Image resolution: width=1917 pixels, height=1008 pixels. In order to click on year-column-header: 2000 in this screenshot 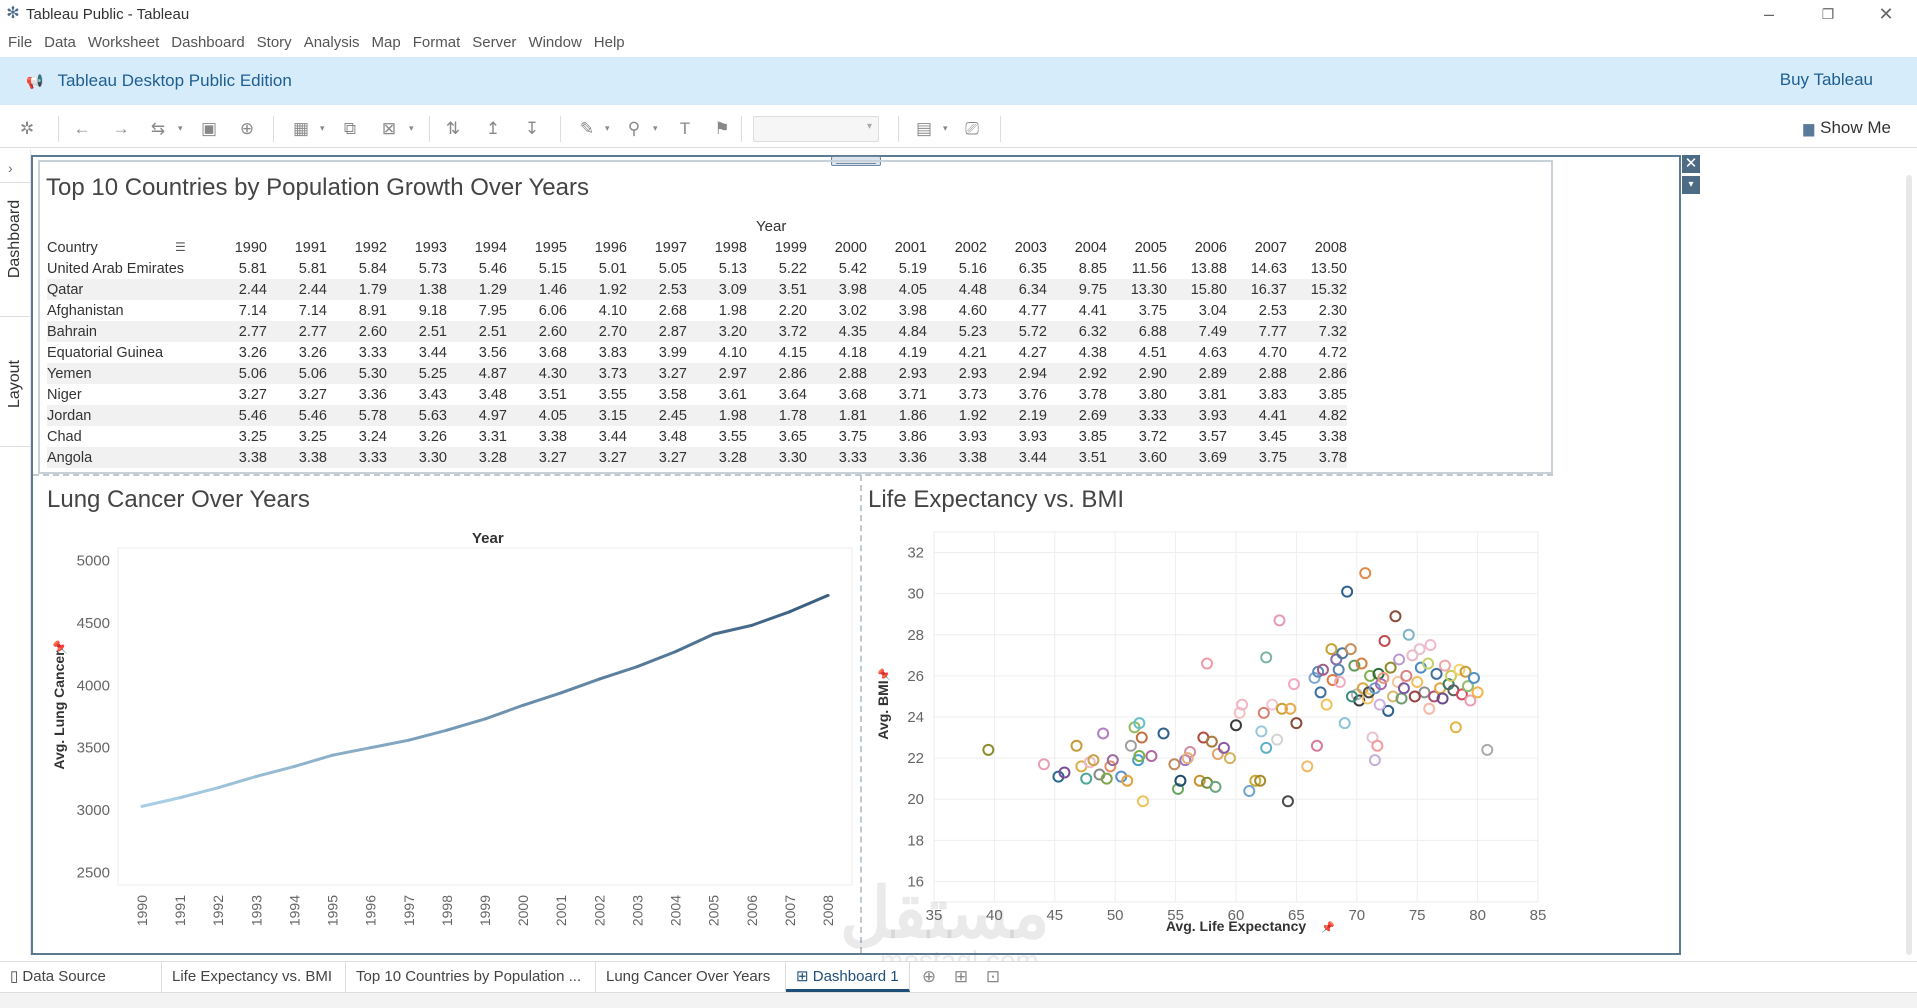, I will do `click(850, 247)`.